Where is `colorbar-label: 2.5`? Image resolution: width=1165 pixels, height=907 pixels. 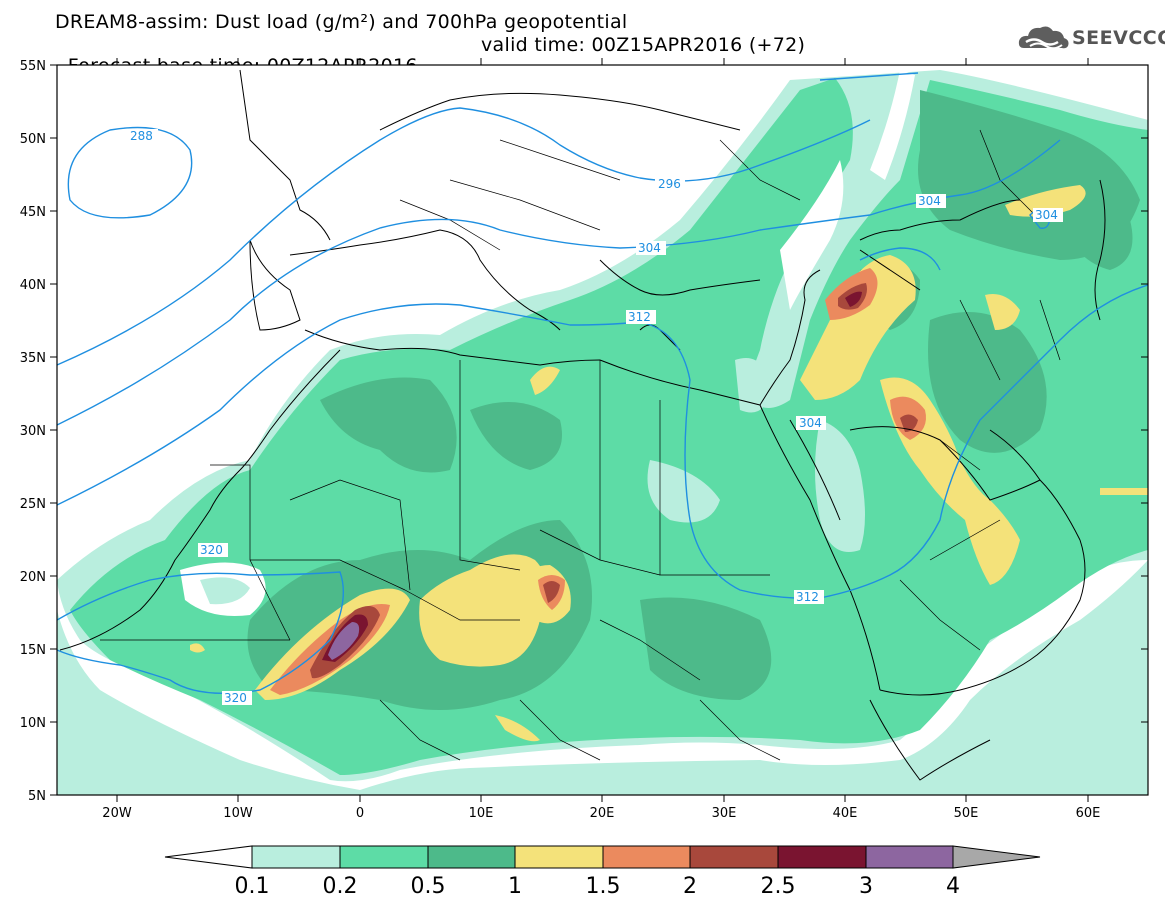 colorbar-label: 2.5 is located at coordinates (778, 886).